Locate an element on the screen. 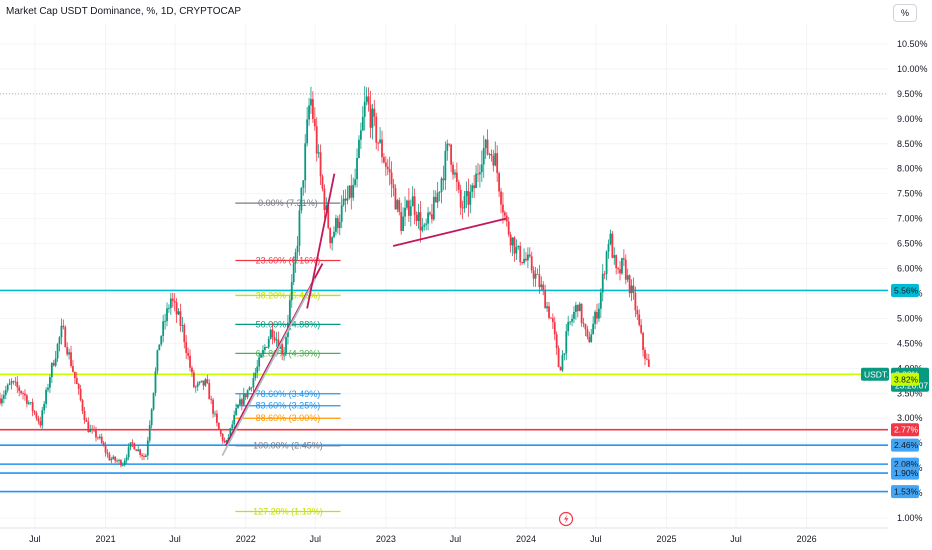 Image resolution: width=932 pixels, height=550 pixels. unit-toggle-button: % is located at coordinates (905, 13).